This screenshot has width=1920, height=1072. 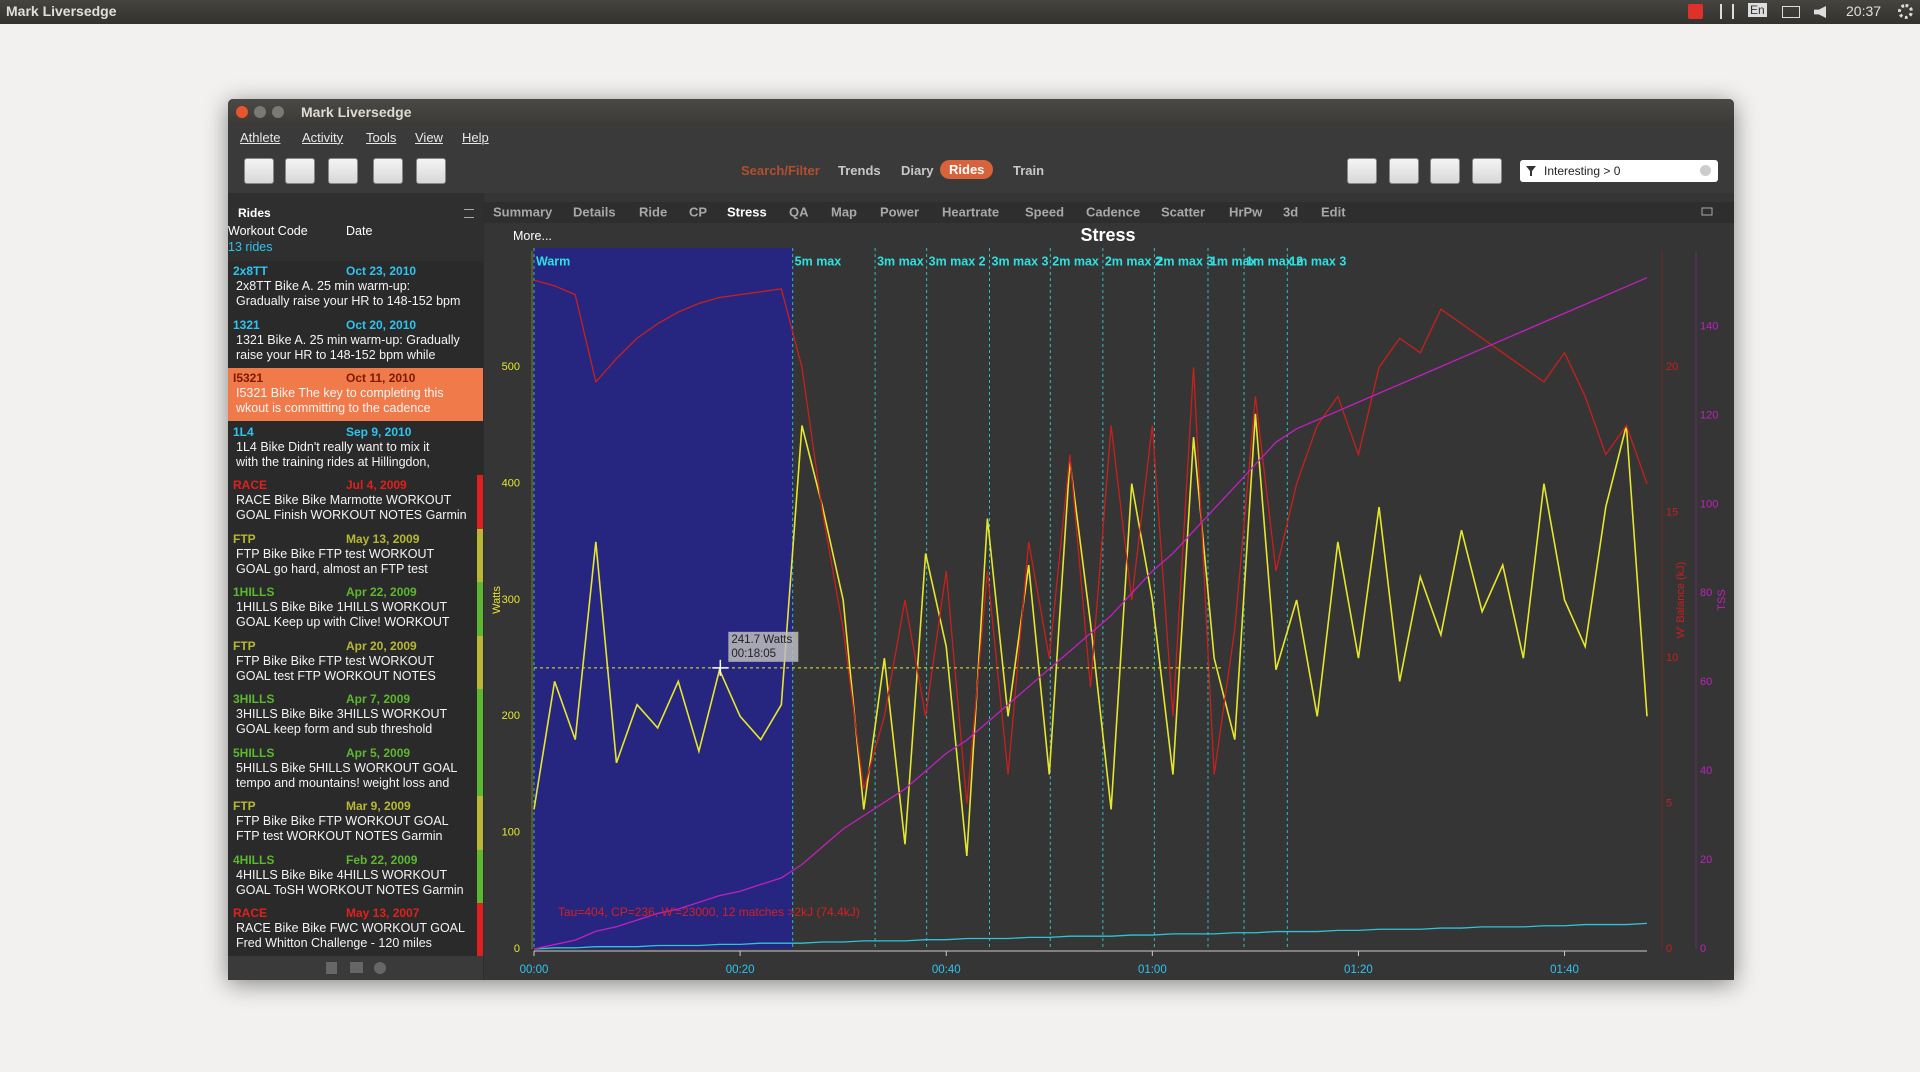 What do you see at coordinates (1404, 171) in the screenshot?
I see `bottom-toggle` at bounding box center [1404, 171].